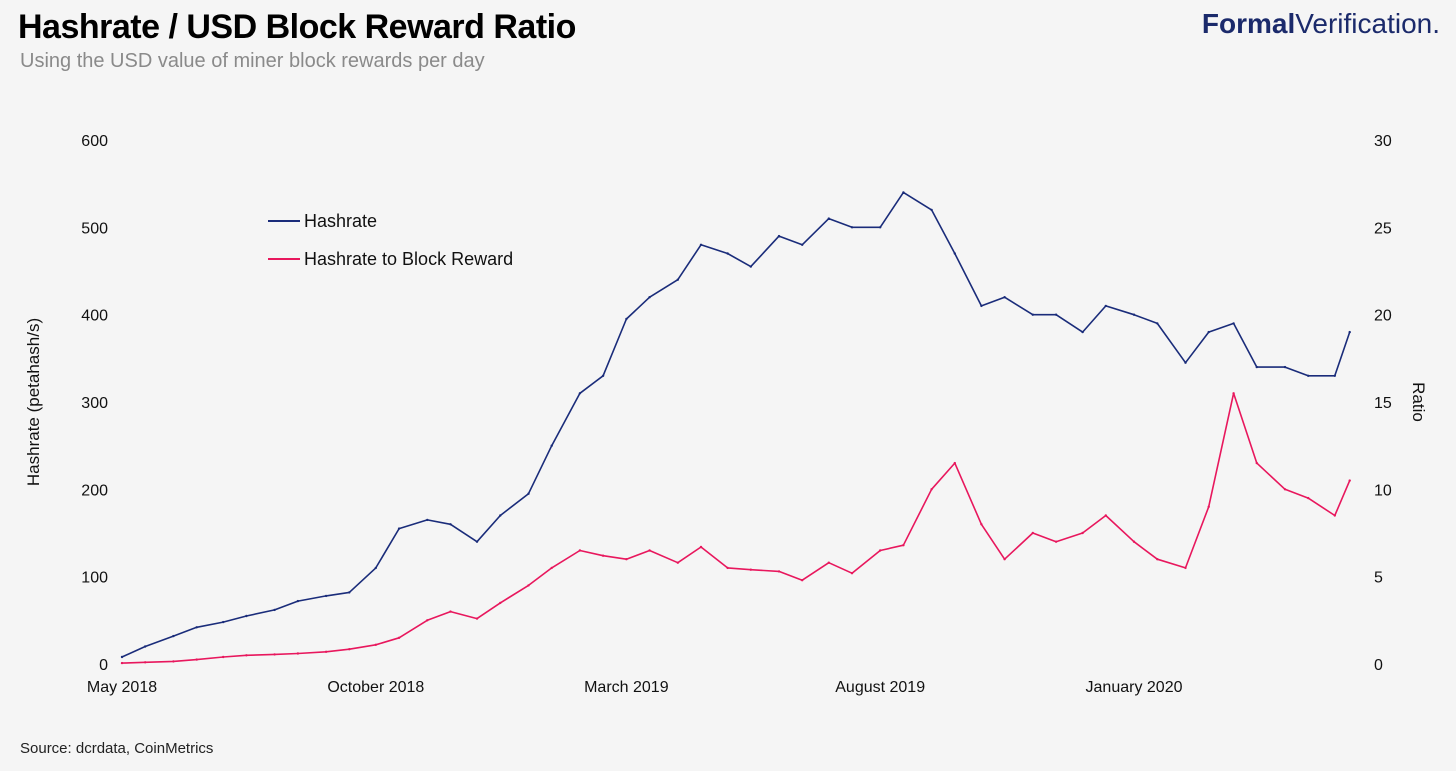 Image resolution: width=1456 pixels, height=771 pixels. I want to click on x-tick-label: October 2018, so click(375, 687).